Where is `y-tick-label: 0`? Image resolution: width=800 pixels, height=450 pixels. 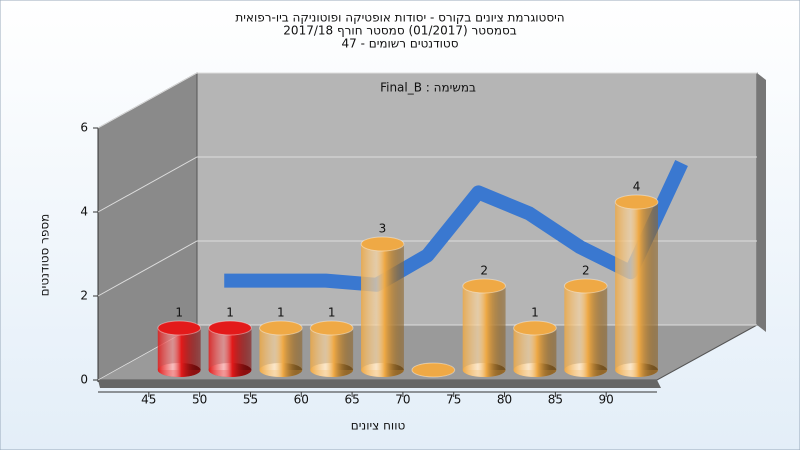 y-tick-label: 0 is located at coordinates (84, 380).